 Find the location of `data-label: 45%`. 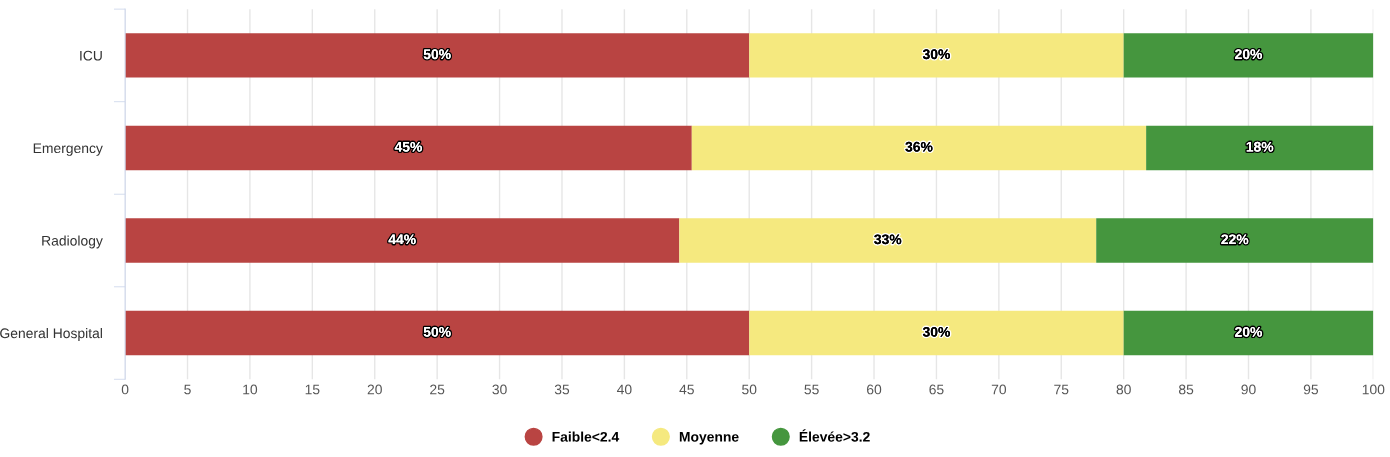

data-label: 45% is located at coordinates (408, 146).